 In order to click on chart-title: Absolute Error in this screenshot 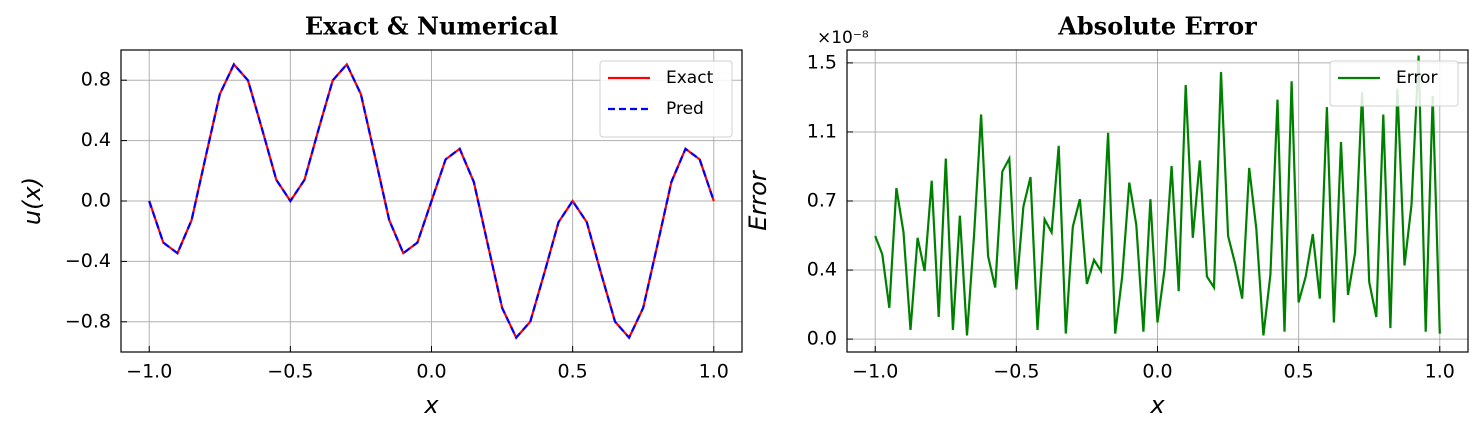, I will do `click(1157, 26)`.